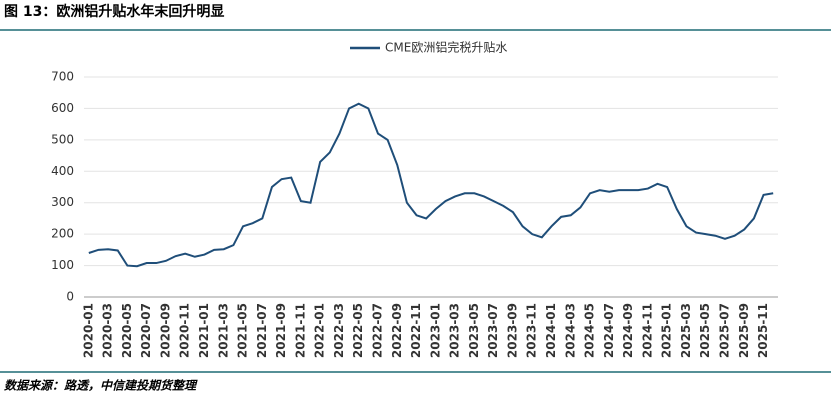 This screenshot has width=831, height=404. I want to click on x-tick-label: 2022-09, so click(397, 330).